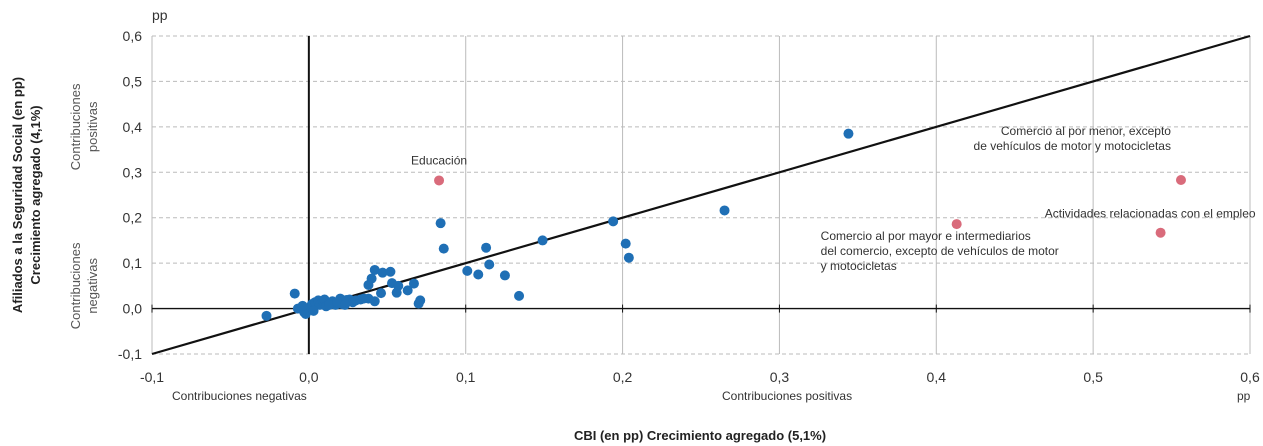 The image size is (1263, 446). I want to click on y-axis-title-line1: Afiliados a la Seguridad Social (en pp), so click(17, 195).